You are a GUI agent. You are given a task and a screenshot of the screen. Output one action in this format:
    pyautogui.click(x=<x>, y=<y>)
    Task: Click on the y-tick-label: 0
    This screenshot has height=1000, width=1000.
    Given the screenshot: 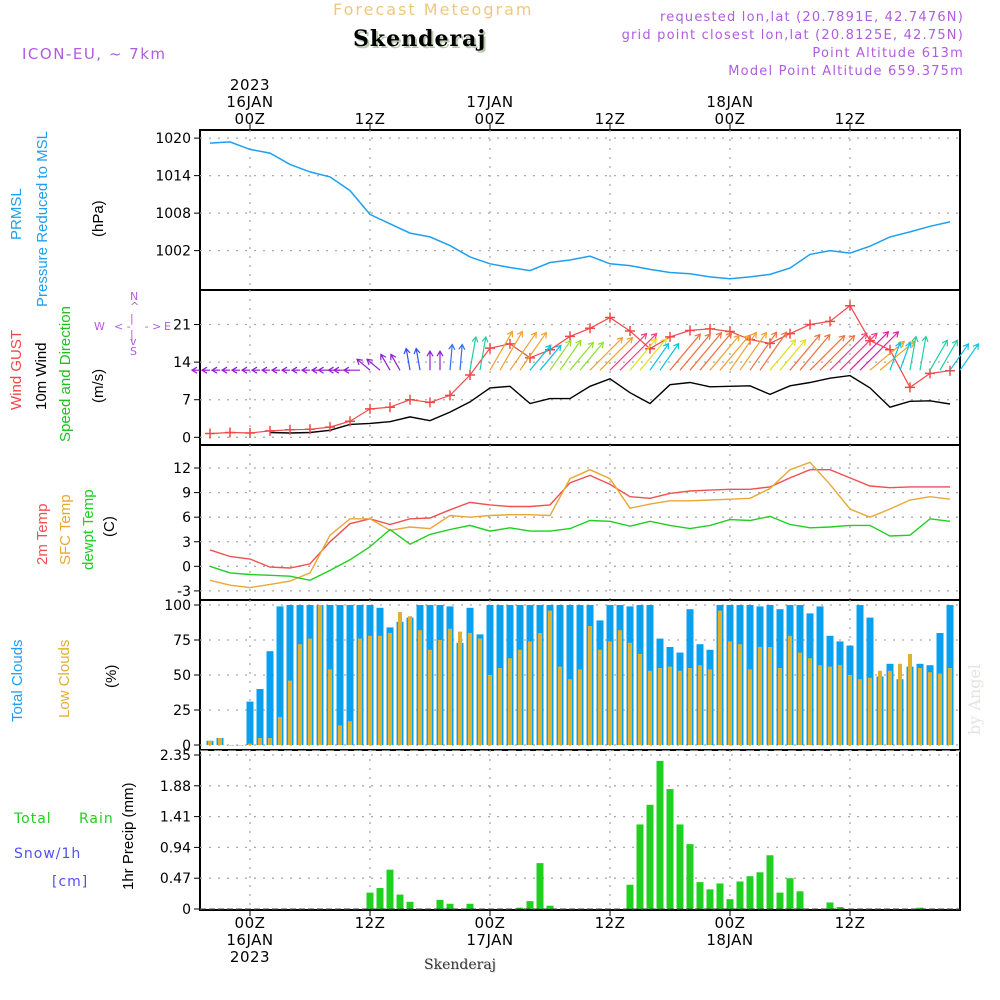 What is the action you would take?
    pyautogui.click(x=186, y=567)
    